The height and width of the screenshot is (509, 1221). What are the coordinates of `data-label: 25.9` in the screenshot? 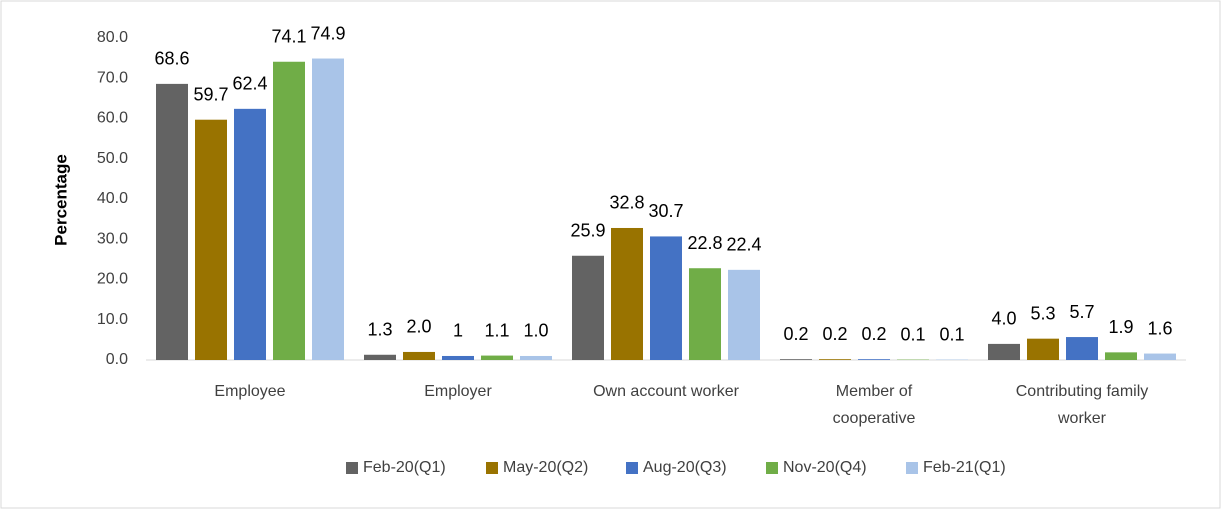 It's located at (587, 231).